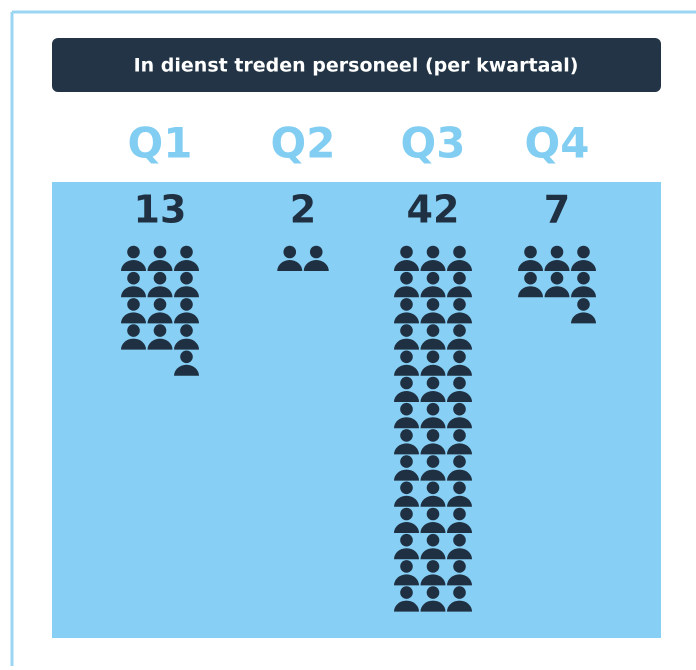  I want to click on value-label: 13, so click(160, 210).